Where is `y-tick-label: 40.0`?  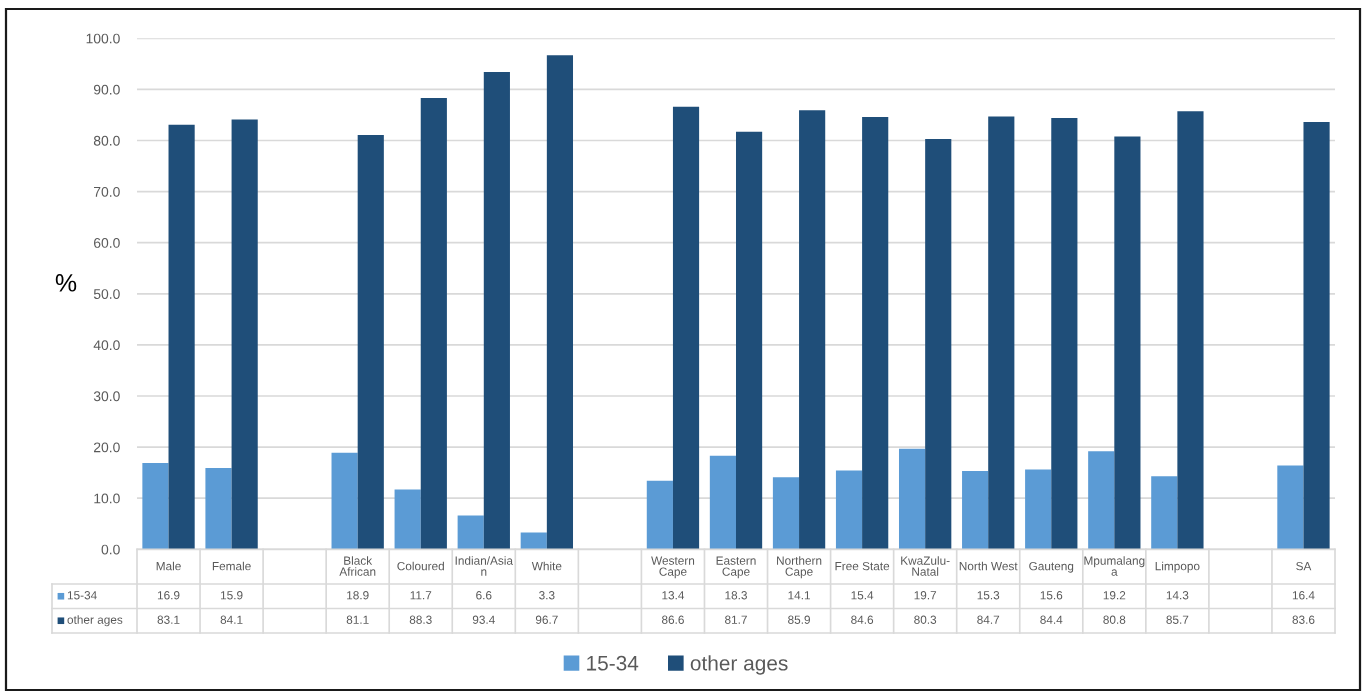
y-tick-label: 40.0 is located at coordinates (106, 345).